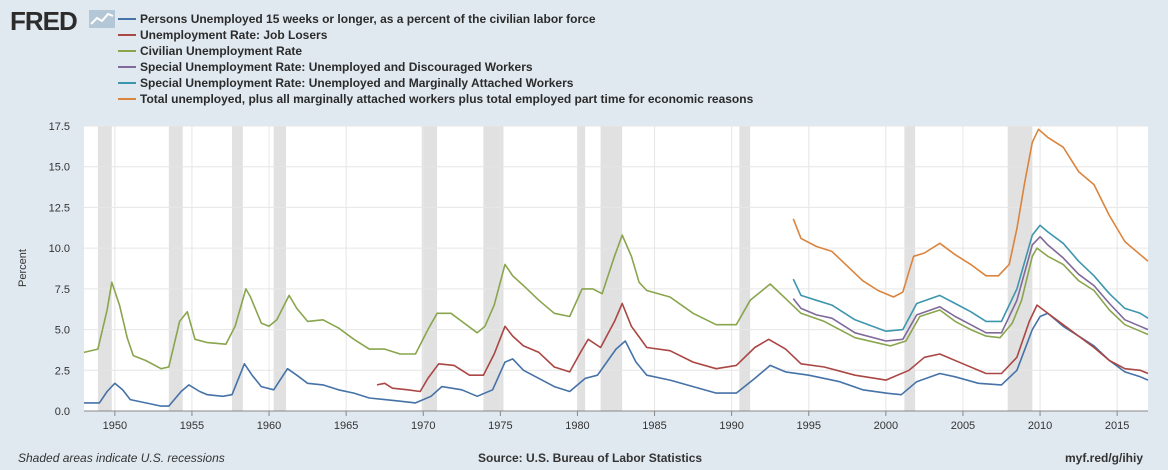 This screenshot has height=470, width=1168. Describe the element at coordinates (654, 426) in the screenshot. I see `x-tick-label: 1985` at that location.